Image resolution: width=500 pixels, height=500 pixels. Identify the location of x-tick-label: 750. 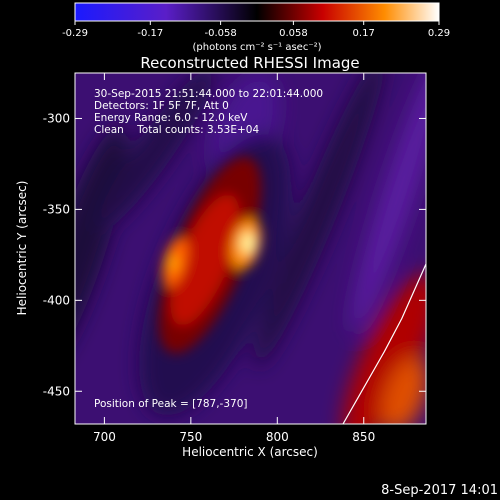
(190, 437).